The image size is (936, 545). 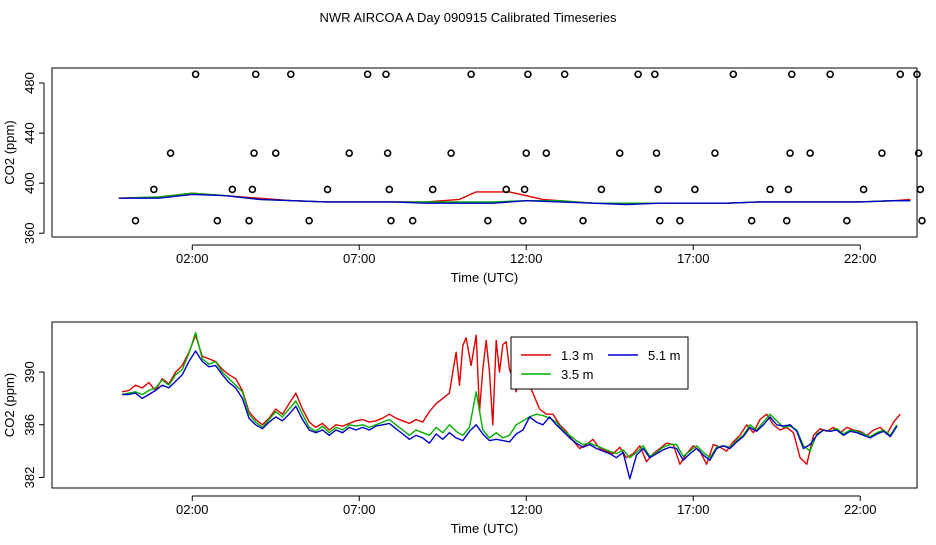 I want to click on legend-label: 1.3 m, so click(x=577, y=355).